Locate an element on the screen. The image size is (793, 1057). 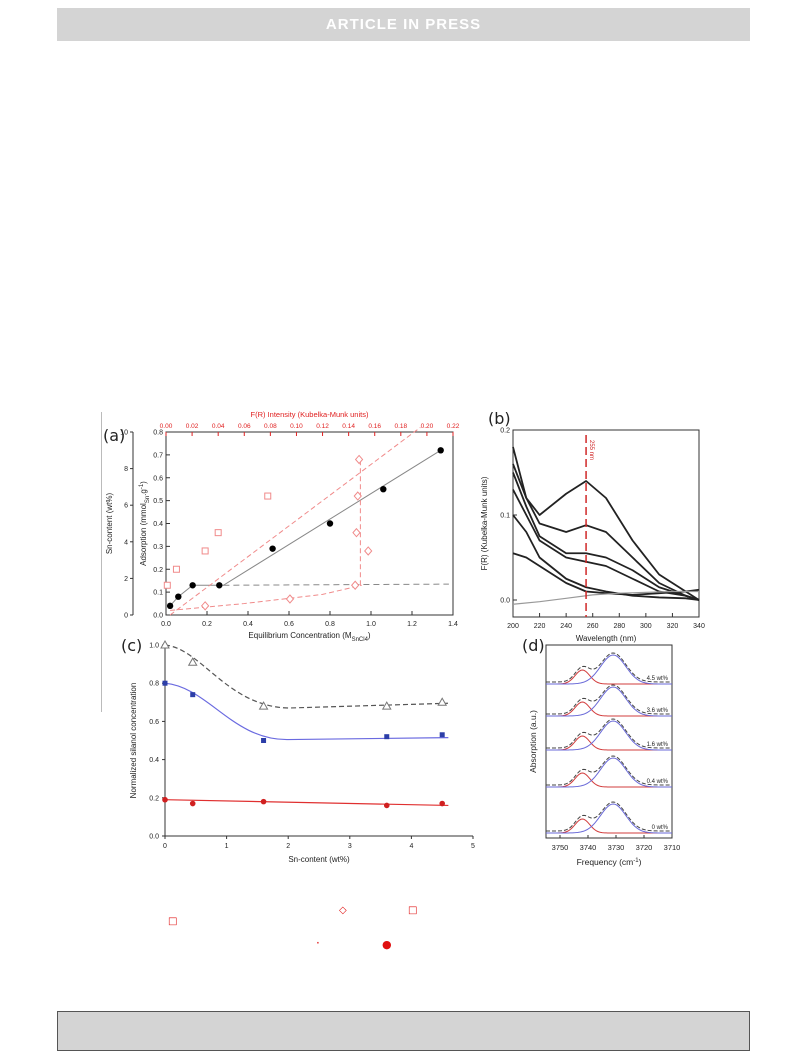
a-x-tick-label: 1.0 is located at coordinates (371, 624).